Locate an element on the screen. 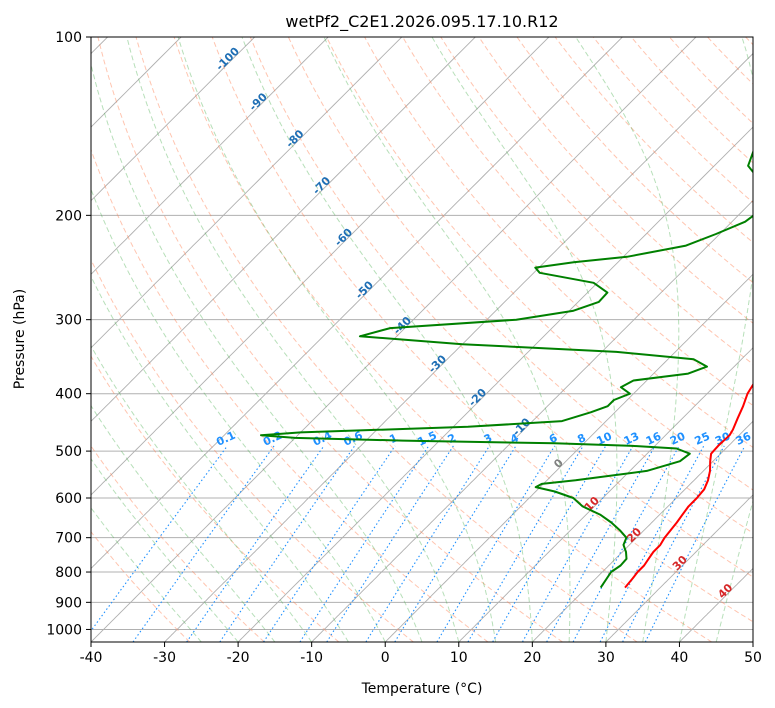 The image size is (775, 708). x-tick-label: 10 is located at coordinates (459, 658).